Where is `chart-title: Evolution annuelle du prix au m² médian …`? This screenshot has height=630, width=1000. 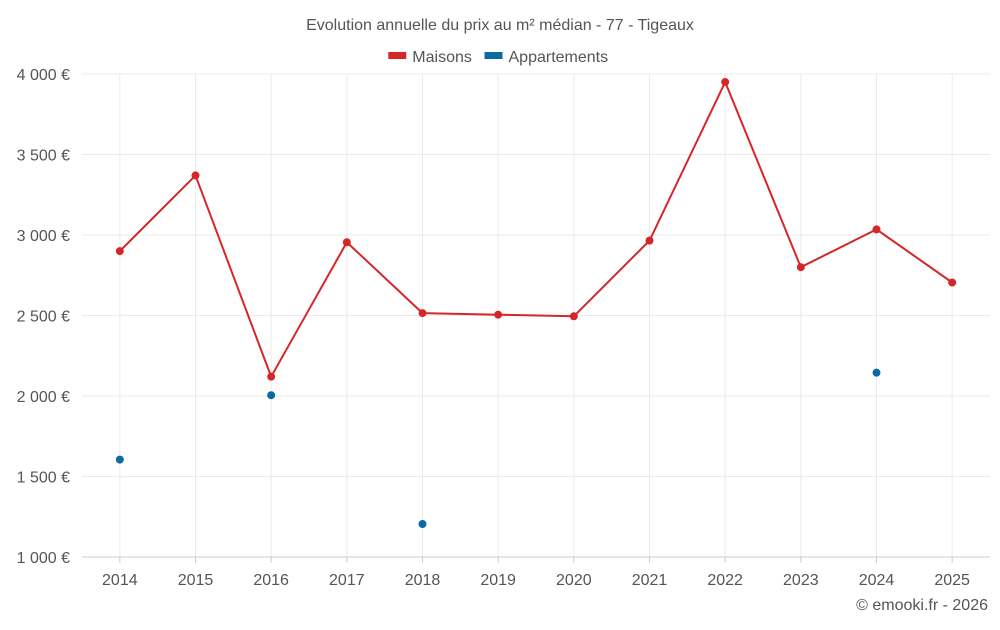
chart-title: Evolution annuelle du prix au m² médian … is located at coordinates (500, 25).